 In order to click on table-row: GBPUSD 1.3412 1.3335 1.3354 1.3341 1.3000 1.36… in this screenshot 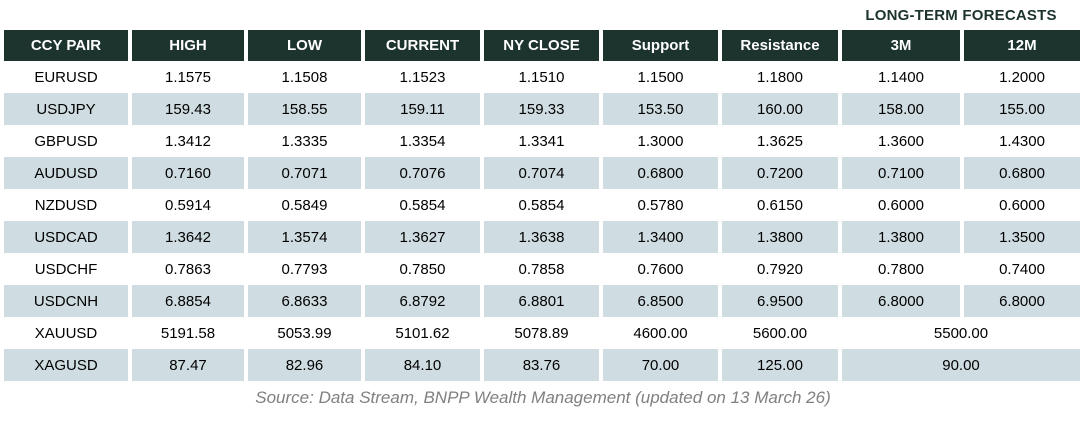, I will do `click(542, 141)`.